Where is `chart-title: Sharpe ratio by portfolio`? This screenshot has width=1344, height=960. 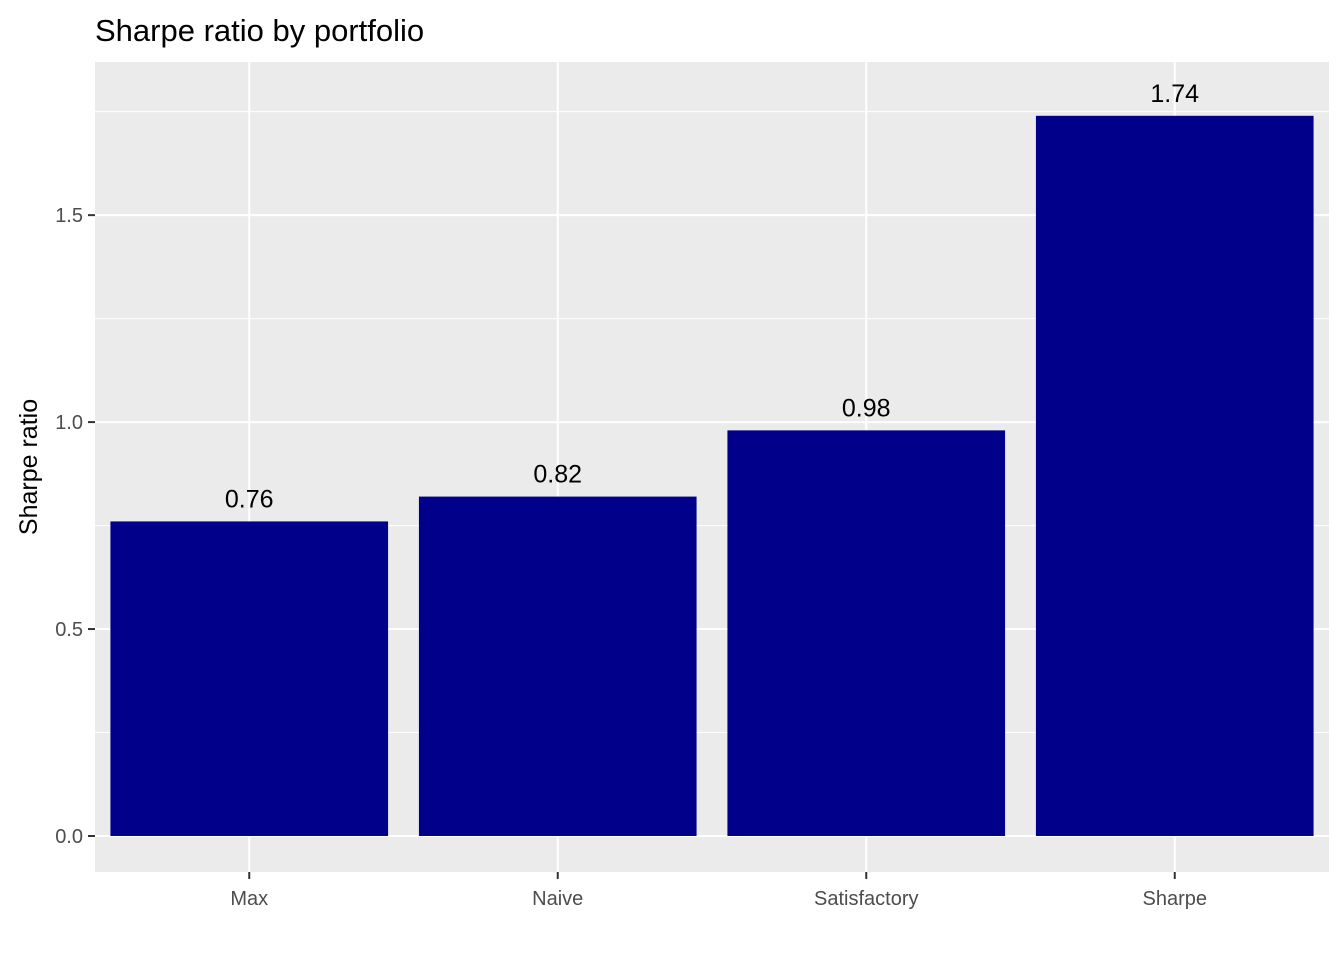 chart-title: Sharpe ratio by portfolio is located at coordinates (259, 30).